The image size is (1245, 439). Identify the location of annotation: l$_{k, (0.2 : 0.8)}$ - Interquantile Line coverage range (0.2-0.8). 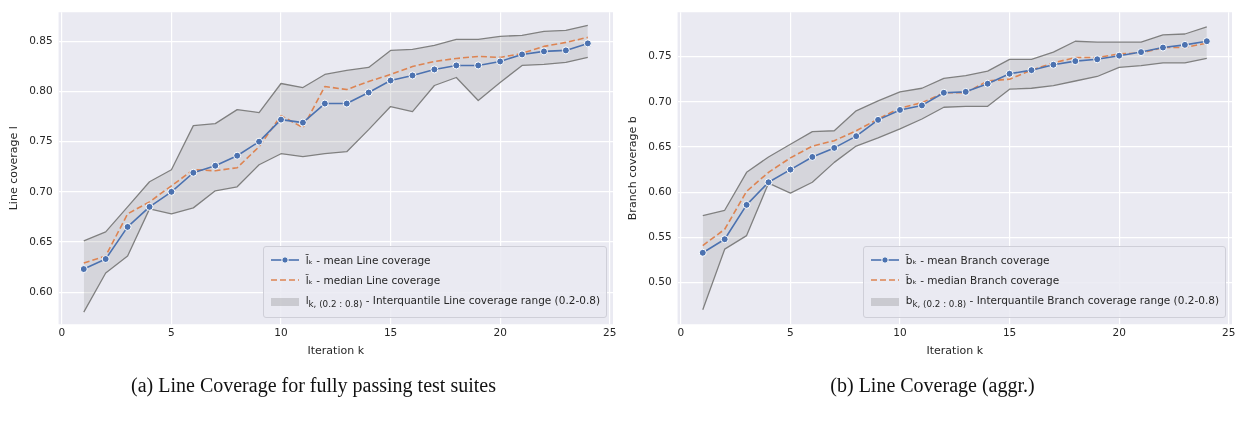
(452, 302).